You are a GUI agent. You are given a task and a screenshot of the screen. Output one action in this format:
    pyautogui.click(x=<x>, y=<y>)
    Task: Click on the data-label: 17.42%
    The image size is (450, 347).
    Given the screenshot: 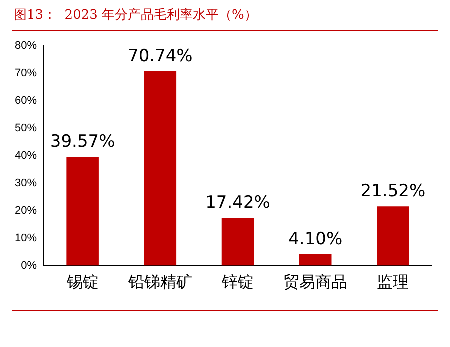 What is the action you would take?
    pyautogui.click(x=238, y=202)
    